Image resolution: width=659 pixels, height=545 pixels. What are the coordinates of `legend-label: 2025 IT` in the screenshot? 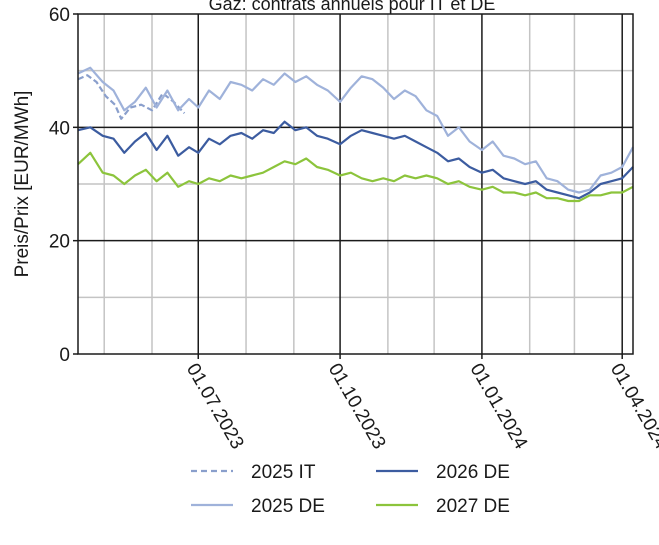 It's located at (283, 472).